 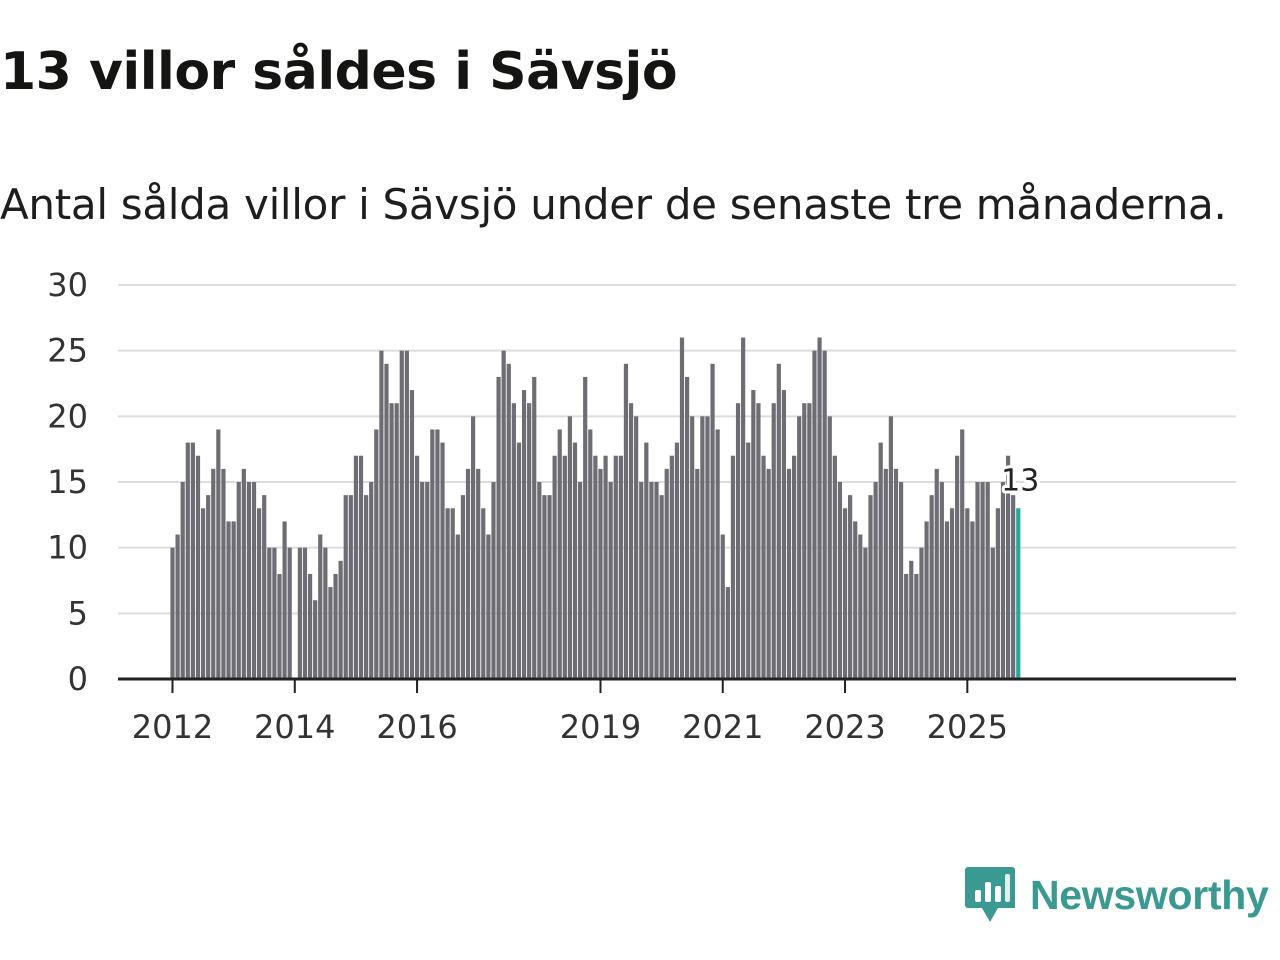 I want to click on y-tick-label: 10, so click(x=67, y=548).